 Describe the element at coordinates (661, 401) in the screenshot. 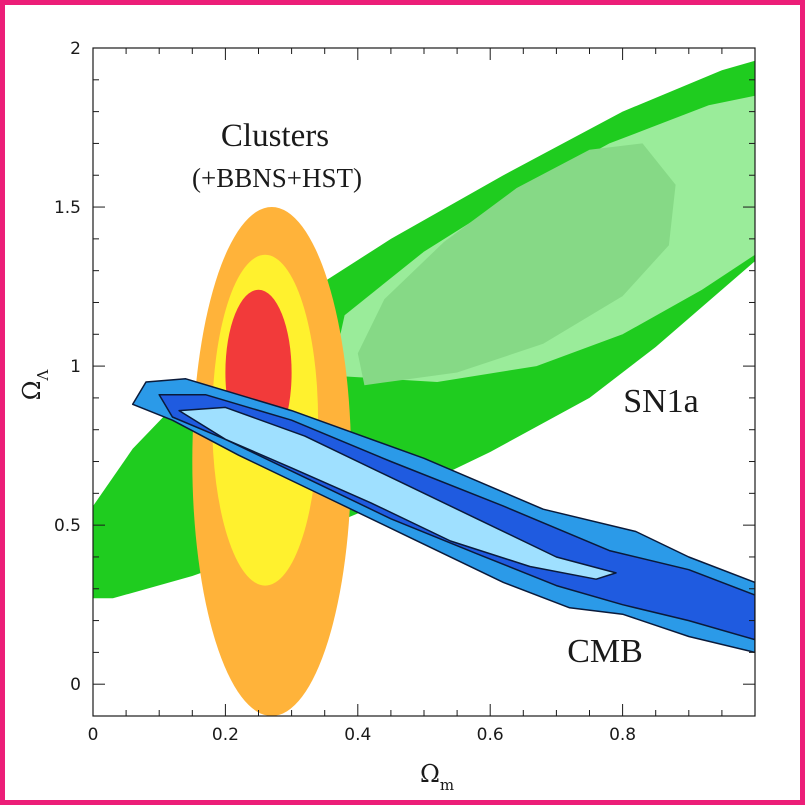

I see `sn1a-label: SN1a` at that location.